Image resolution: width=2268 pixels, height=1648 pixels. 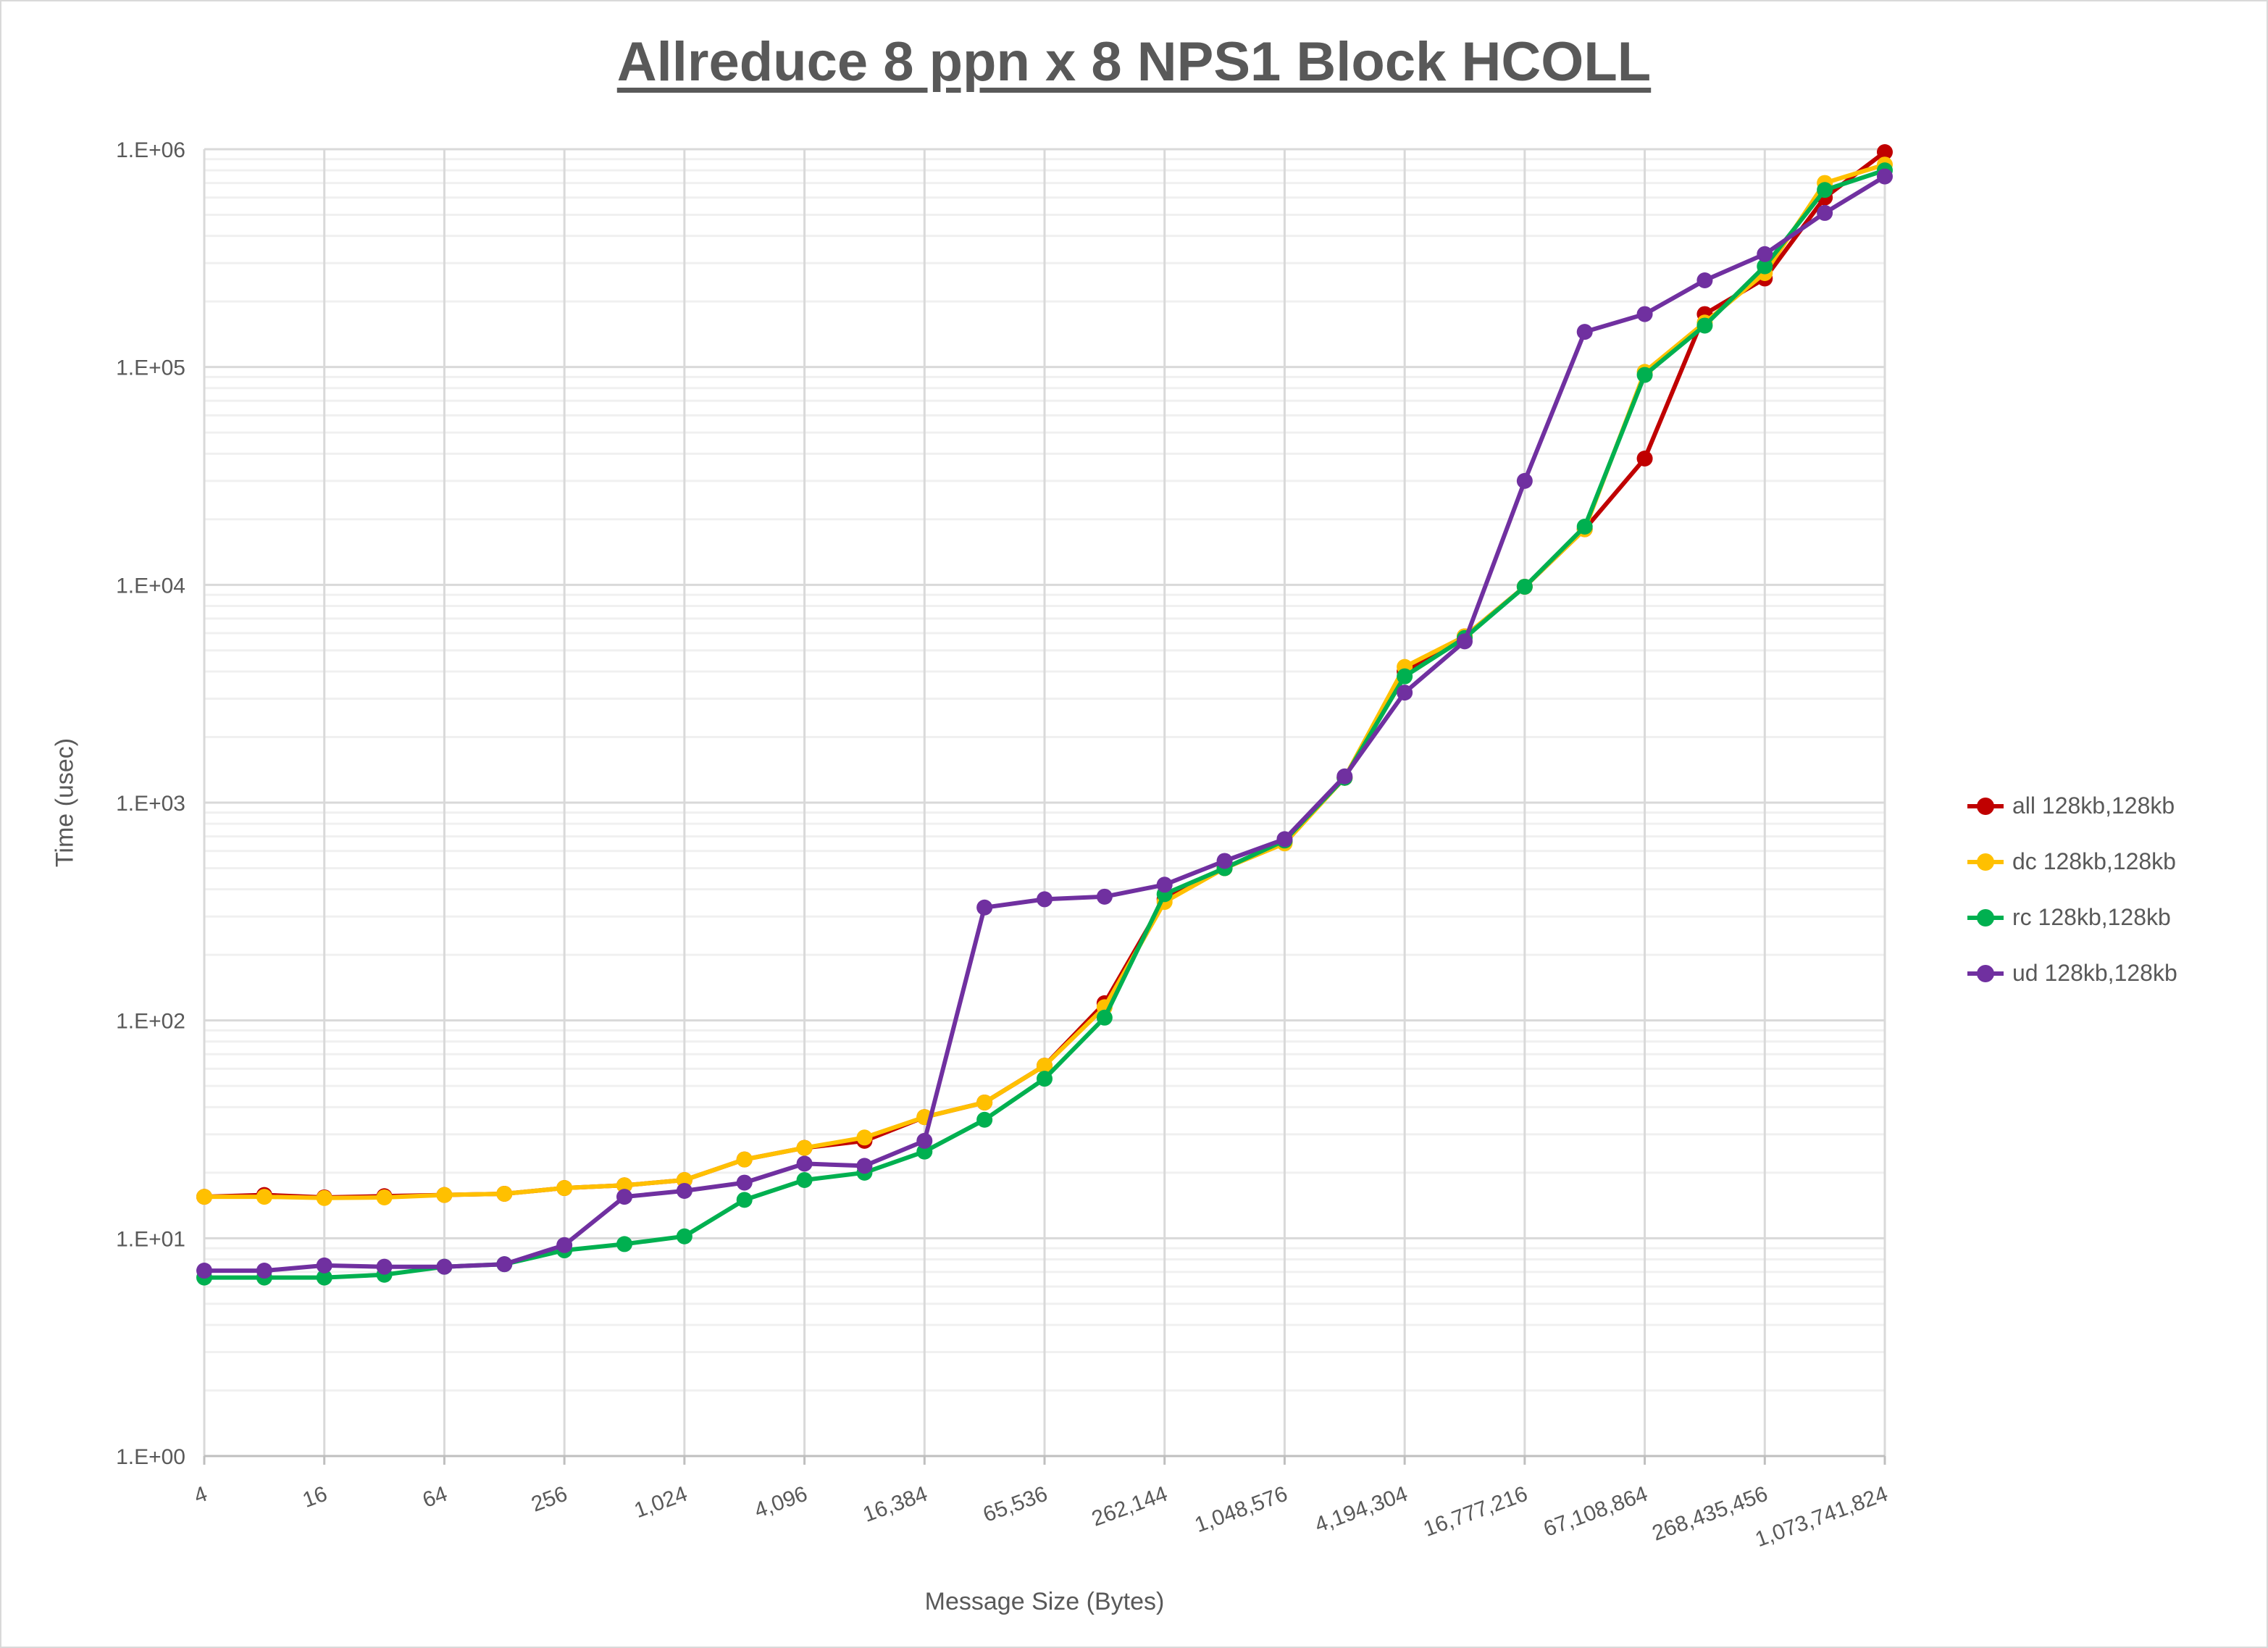 What do you see at coordinates (1822, 1517) in the screenshot?
I see `x-tick-label: 1,073,741,824` at bounding box center [1822, 1517].